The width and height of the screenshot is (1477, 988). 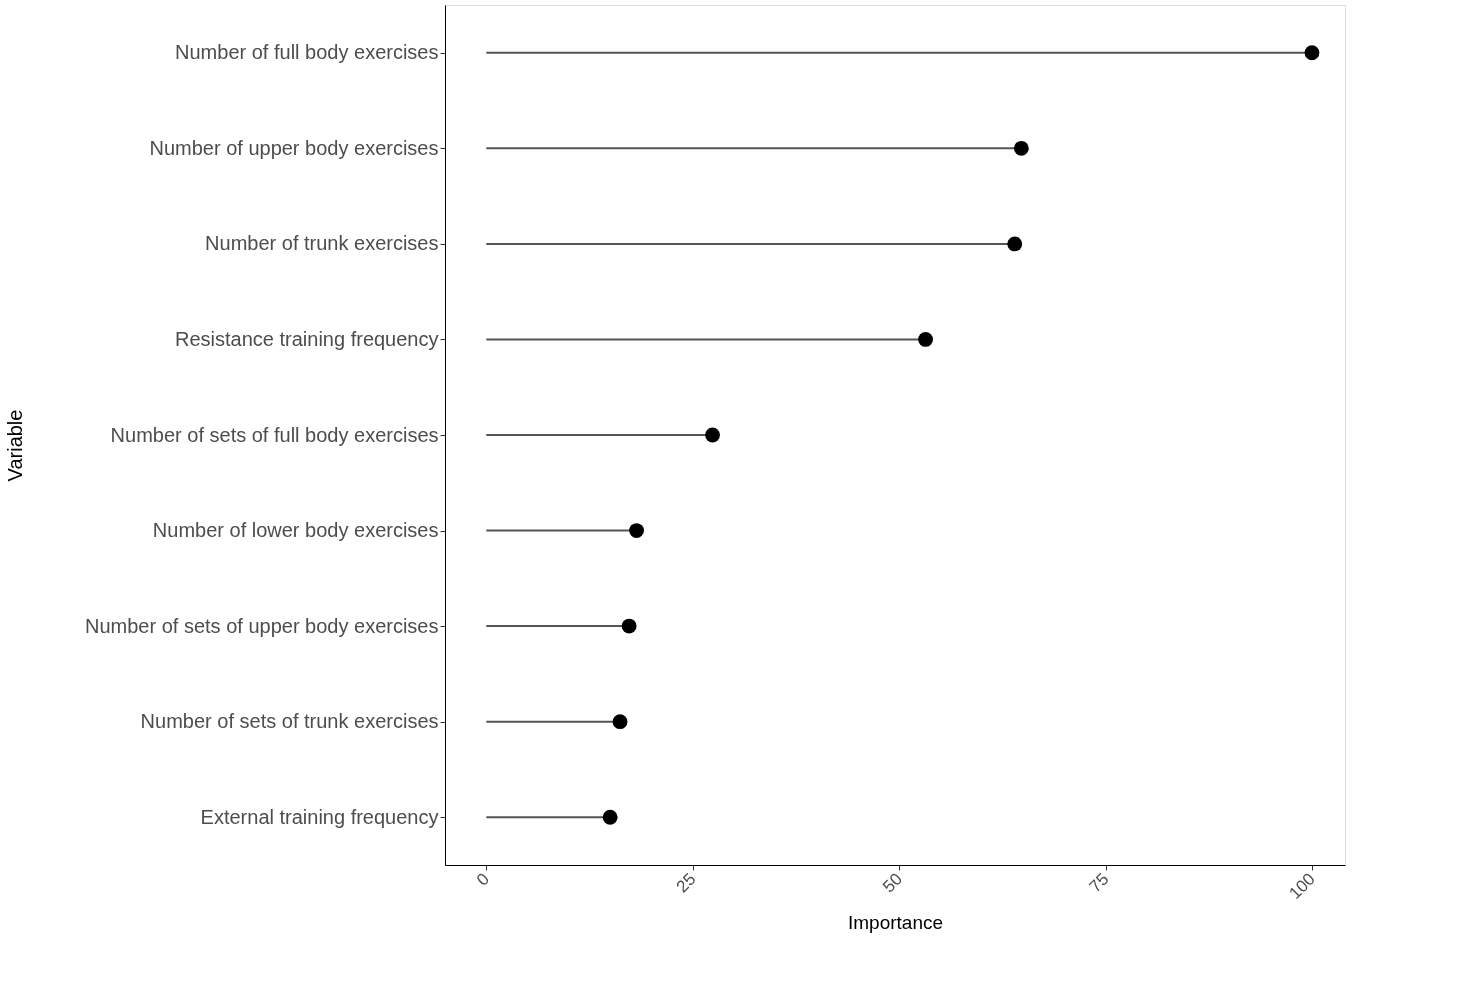 What do you see at coordinates (14, 445) in the screenshot?
I see `y-axis-title: Variable` at bounding box center [14, 445].